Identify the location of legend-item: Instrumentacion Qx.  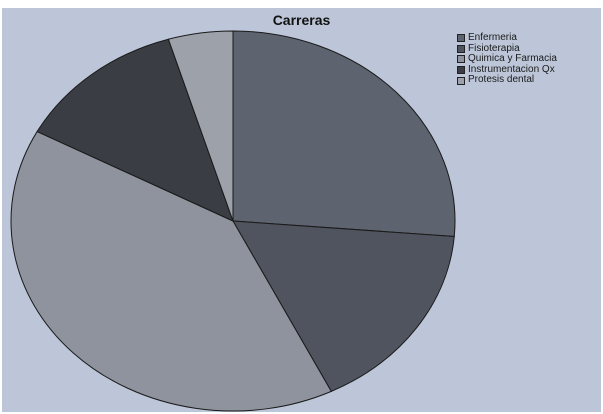
(507, 69).